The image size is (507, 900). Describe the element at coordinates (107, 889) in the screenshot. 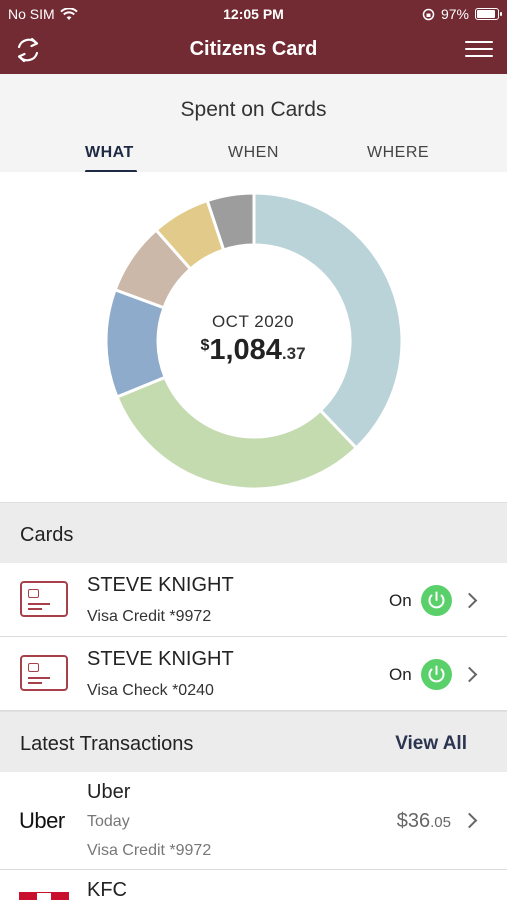

I see `transaction-merchant: KFC` at that location.